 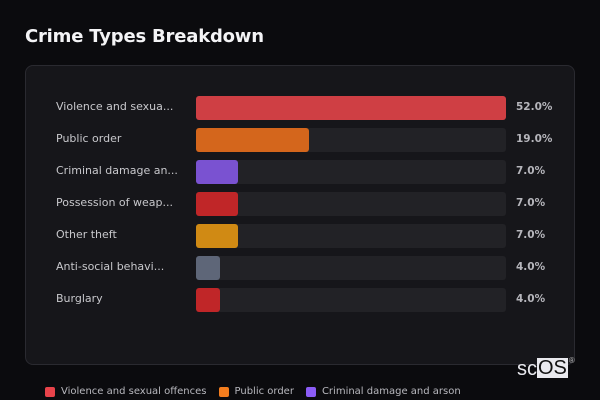 What do you see at coordinates (89, 138) in the screenshot?
I see `bar-label: Public order` at bounding box center [89, 138].